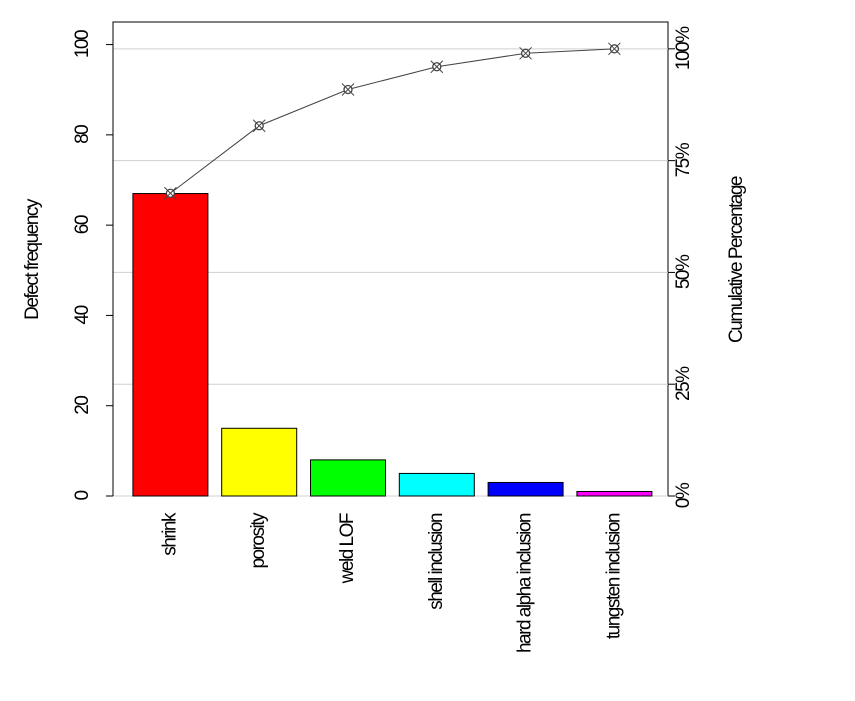  What do you see at coordinates (736, 259) in the screenshot?
I see `y2-axis-title: Cumulative Percentage` at bounding box center [736, 259].